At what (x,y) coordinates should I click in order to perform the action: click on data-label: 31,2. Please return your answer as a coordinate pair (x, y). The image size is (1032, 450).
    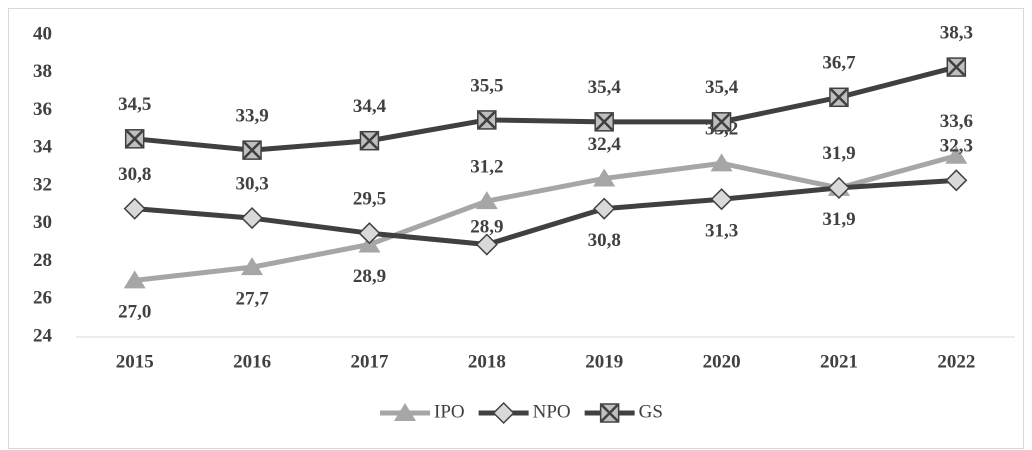
    Looking at the image, I should click on (486, 166).